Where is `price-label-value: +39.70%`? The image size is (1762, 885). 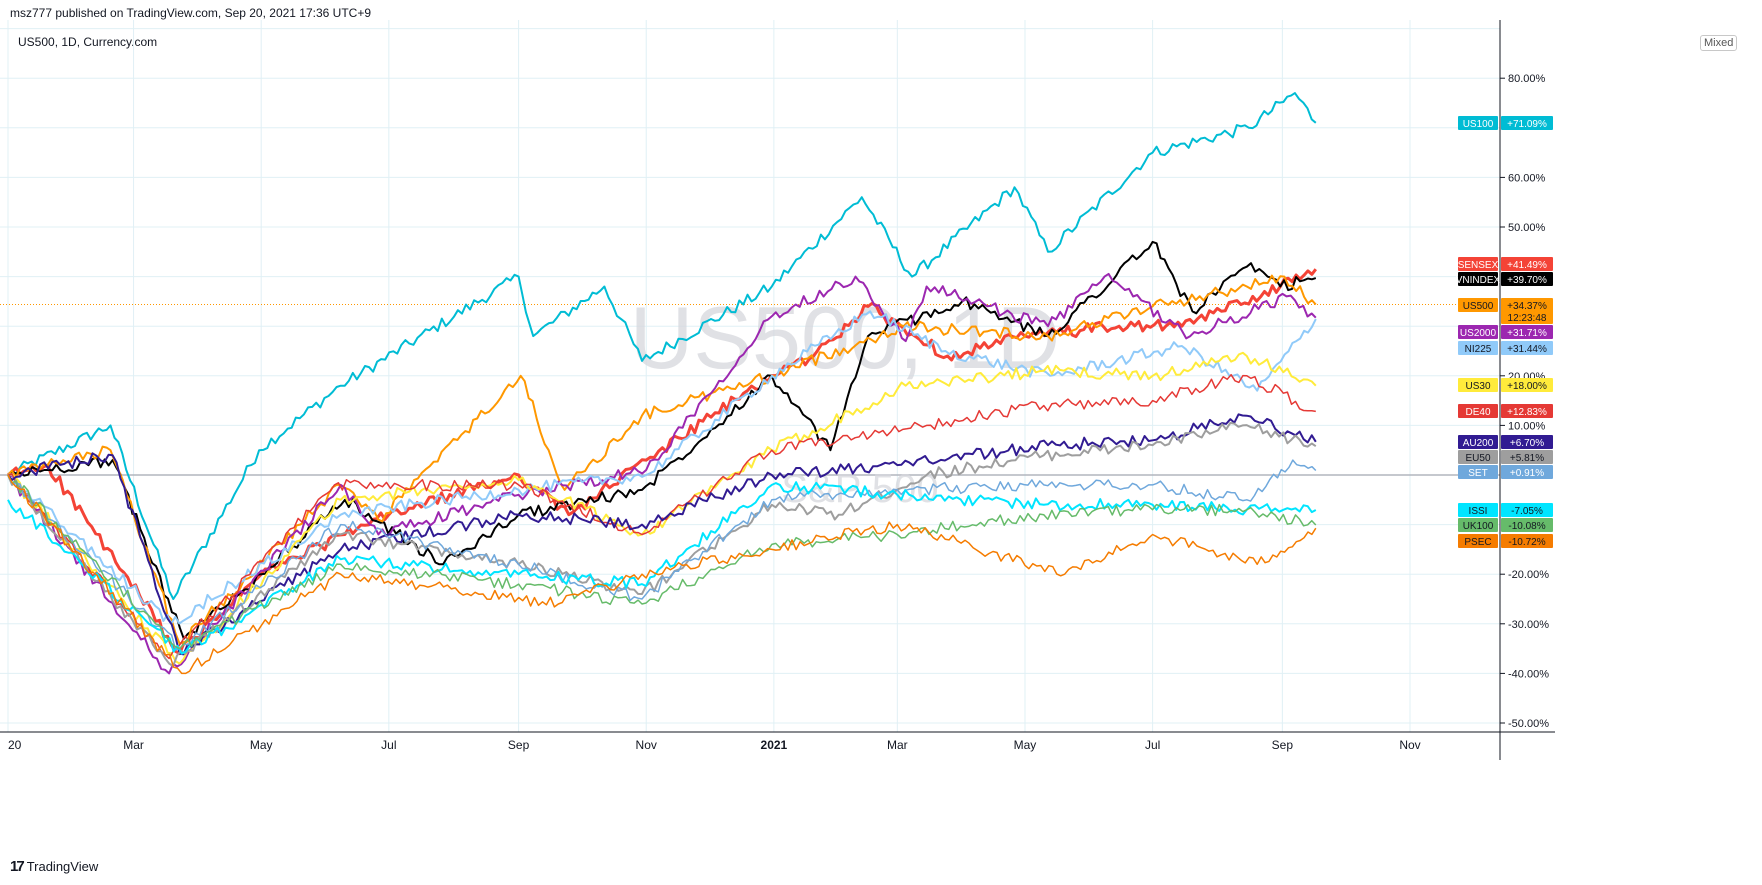 price-label-value: +39.70% is located at coordinates (1527, 280).